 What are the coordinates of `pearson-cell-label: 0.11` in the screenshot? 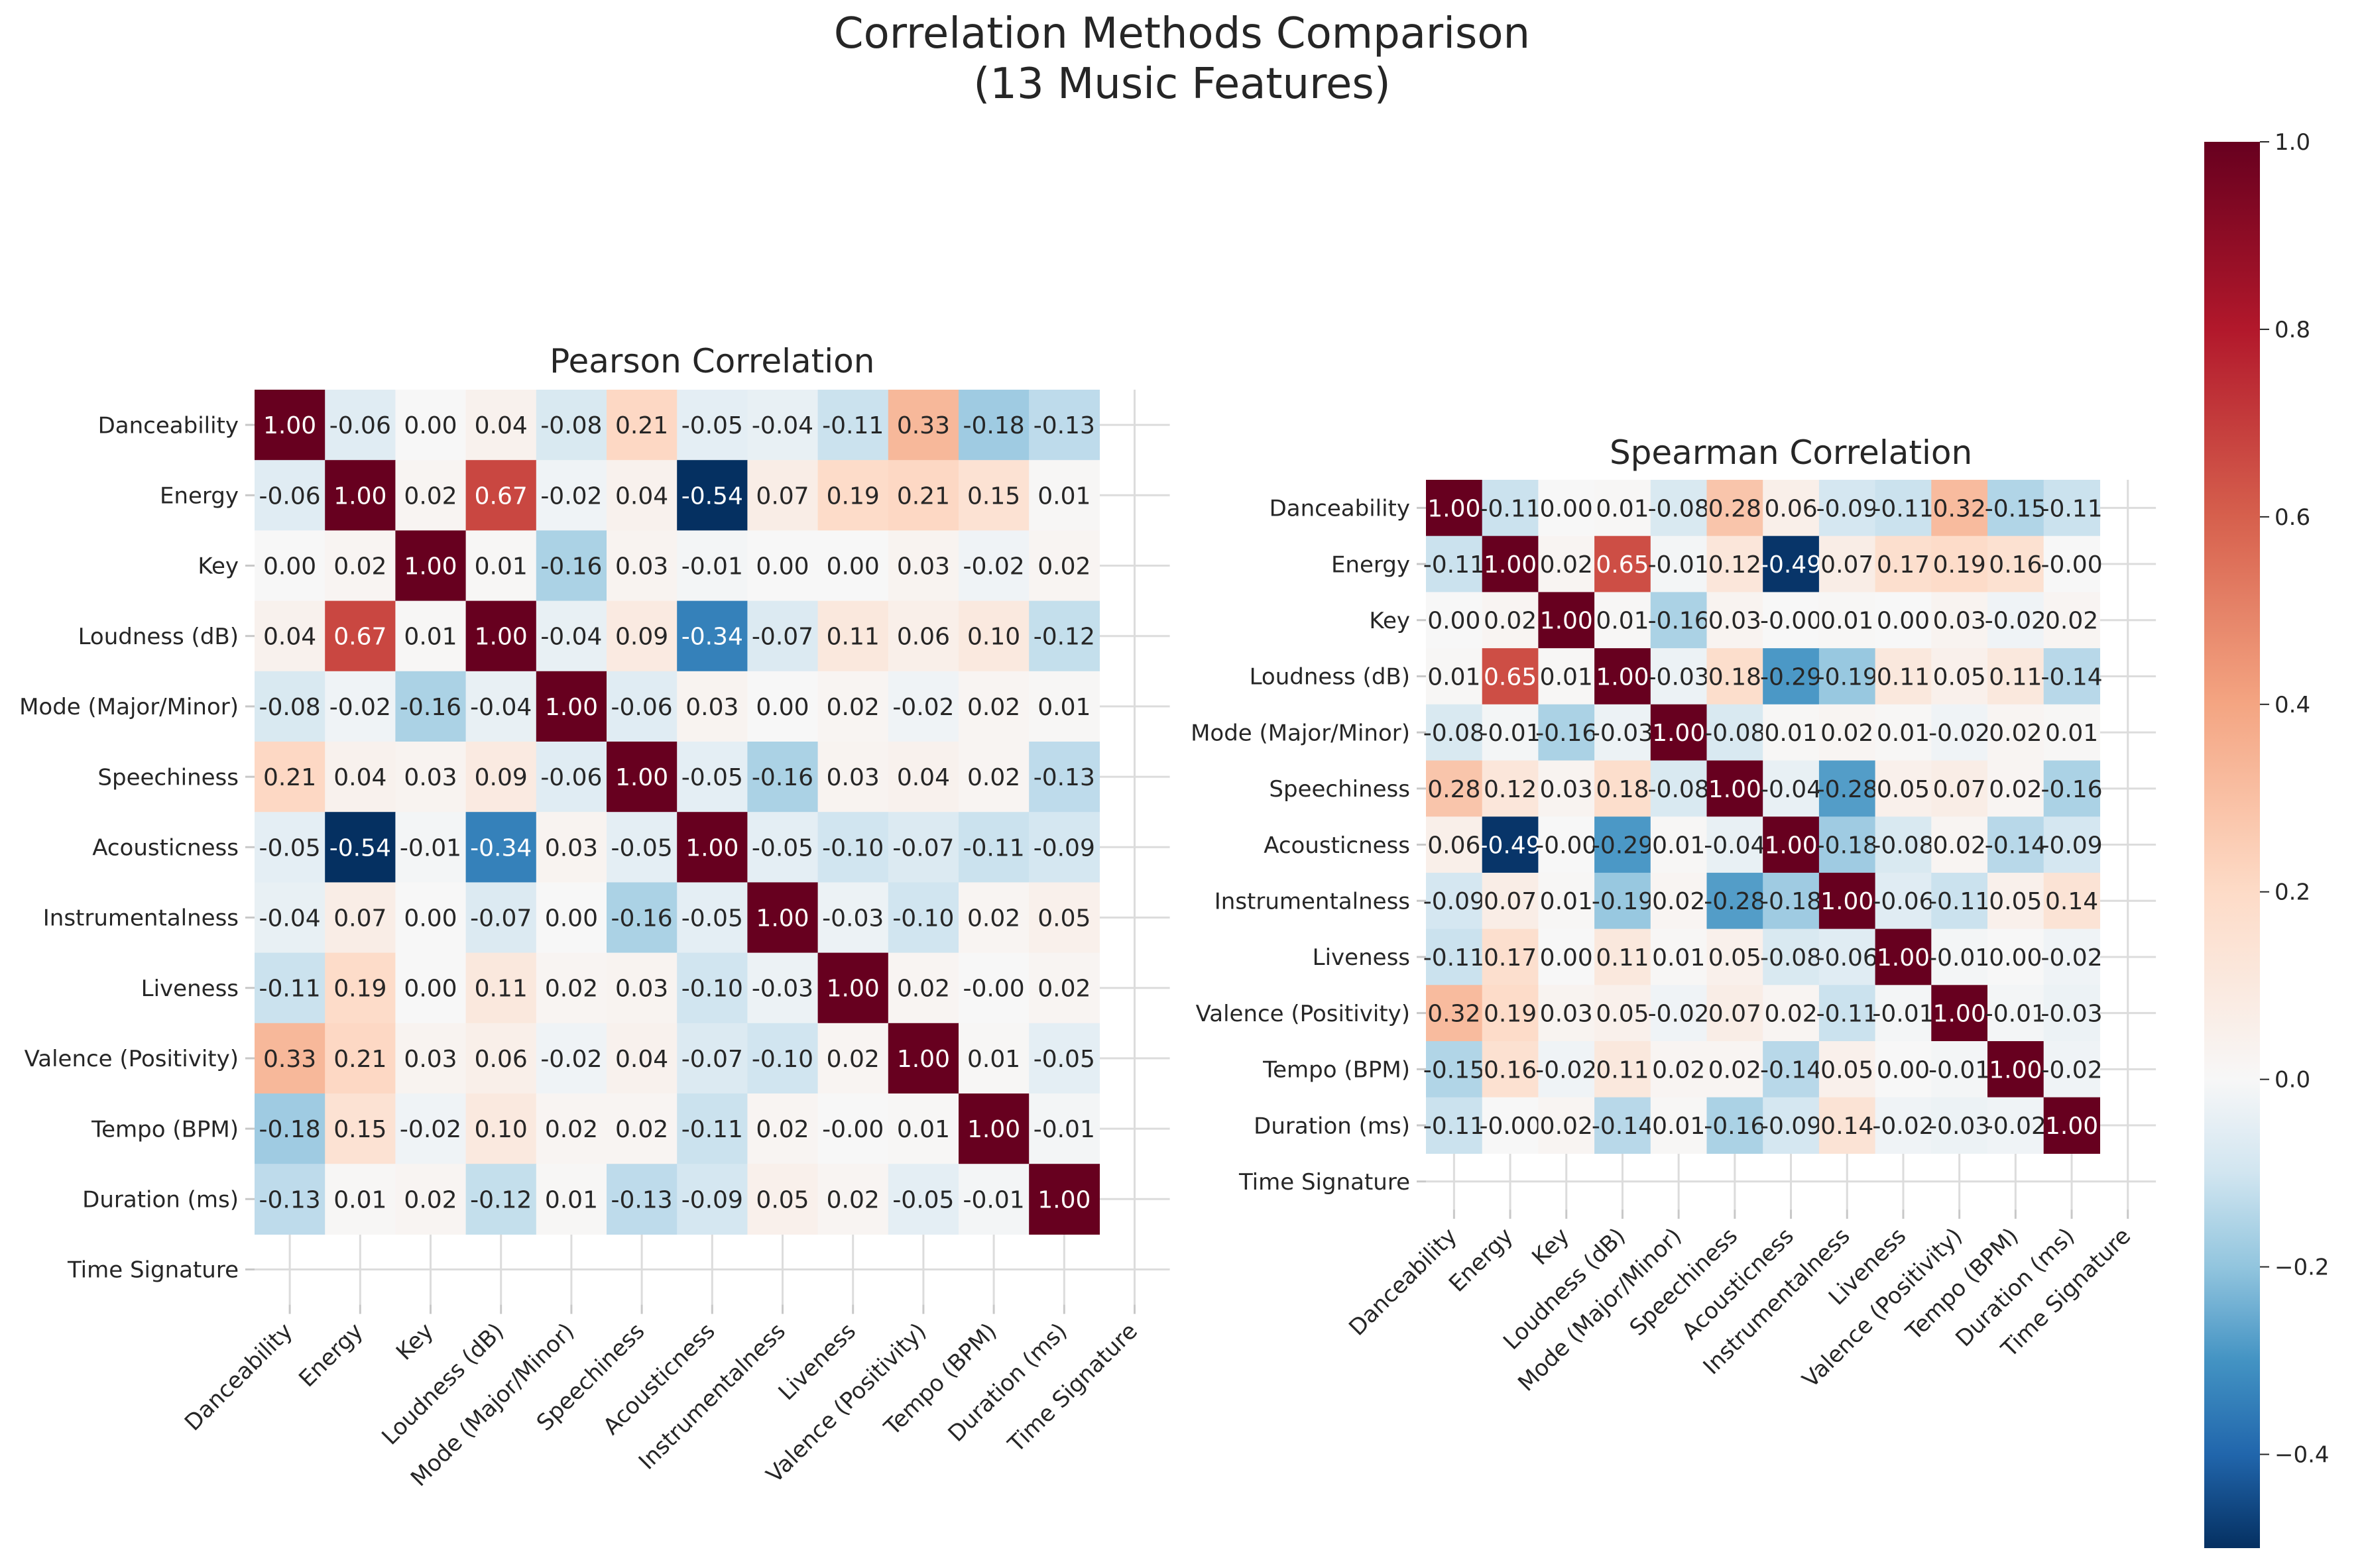 It's located at (854, 637).